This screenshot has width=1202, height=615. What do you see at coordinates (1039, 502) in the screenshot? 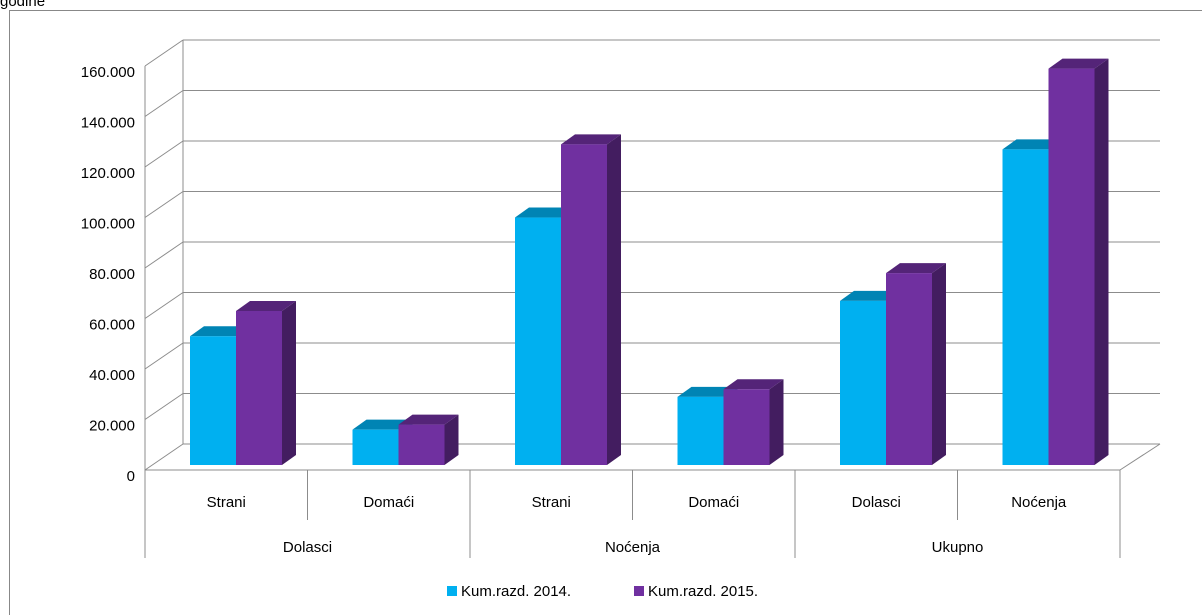
I see `x-tick-label: Noćenja` at bounding box center [1039, 502].